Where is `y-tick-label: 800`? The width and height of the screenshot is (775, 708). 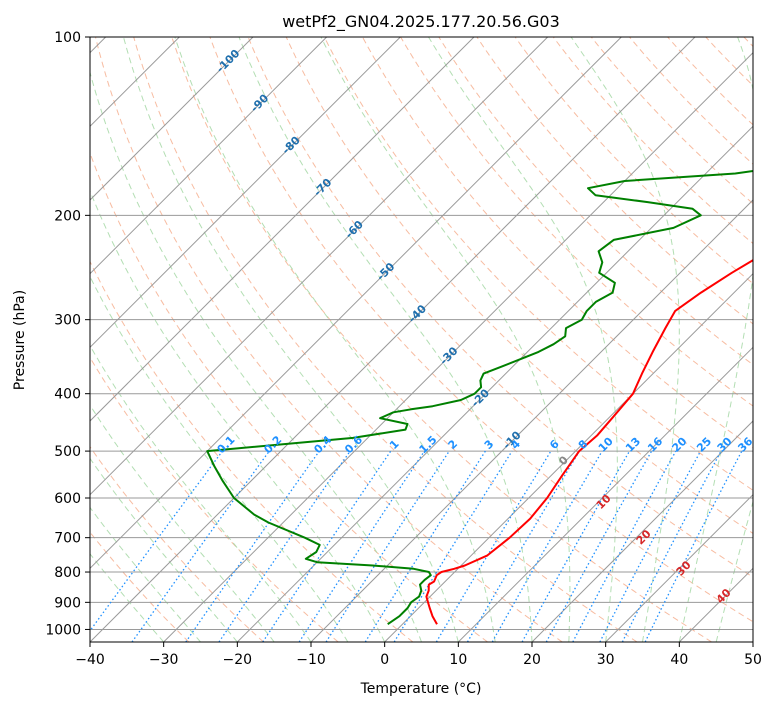 y-tick-label: 800 is located at coordinates (67, 573).